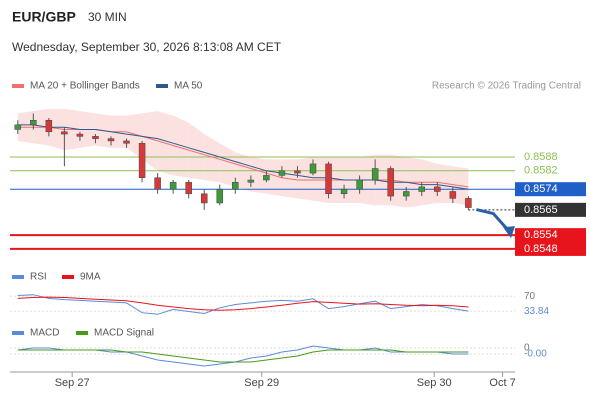 The image size is (590, 400). I want to click on timeframe: 30 MIN, so click(107, 17).